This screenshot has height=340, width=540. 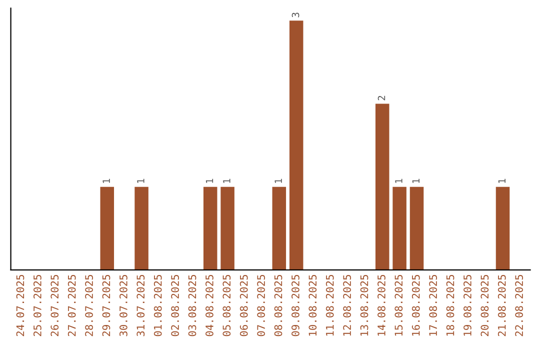 I want to click on x-tick-label: 22.08.2025, so click(x=519, y=305).